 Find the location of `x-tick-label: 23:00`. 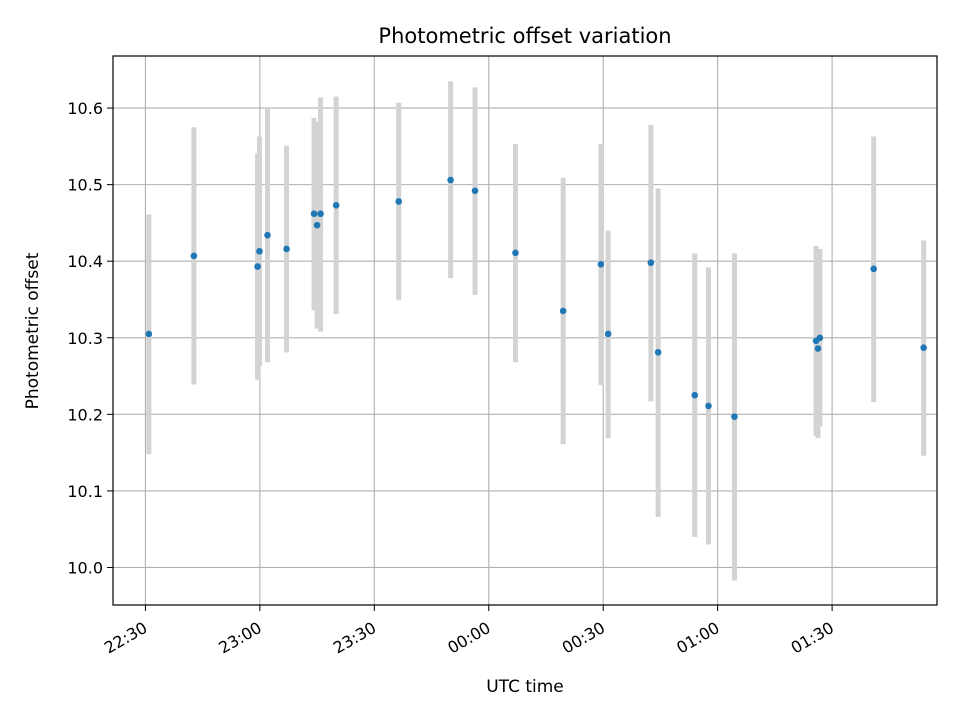

x-tick-label: 23:00 is located at coordinates (239, 638).